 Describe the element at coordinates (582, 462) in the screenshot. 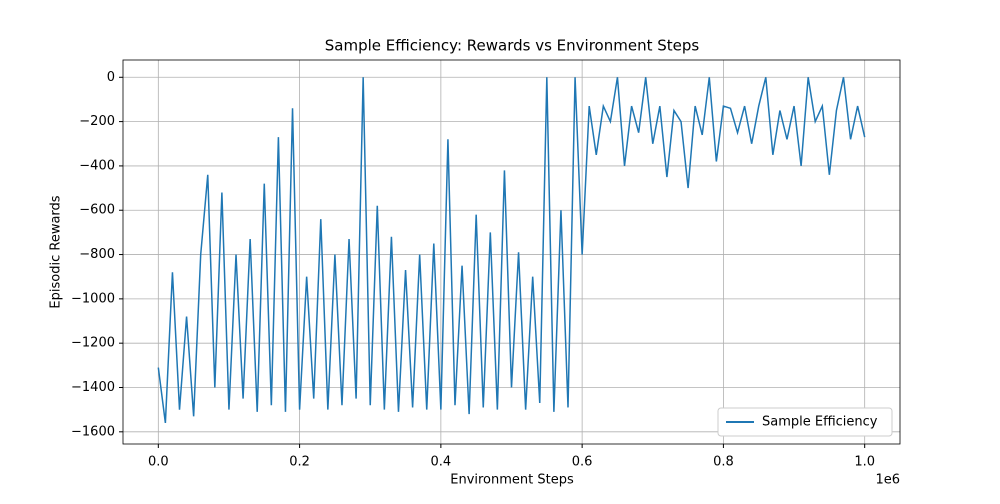

I see `x-tick-label: 0.6` at that location.